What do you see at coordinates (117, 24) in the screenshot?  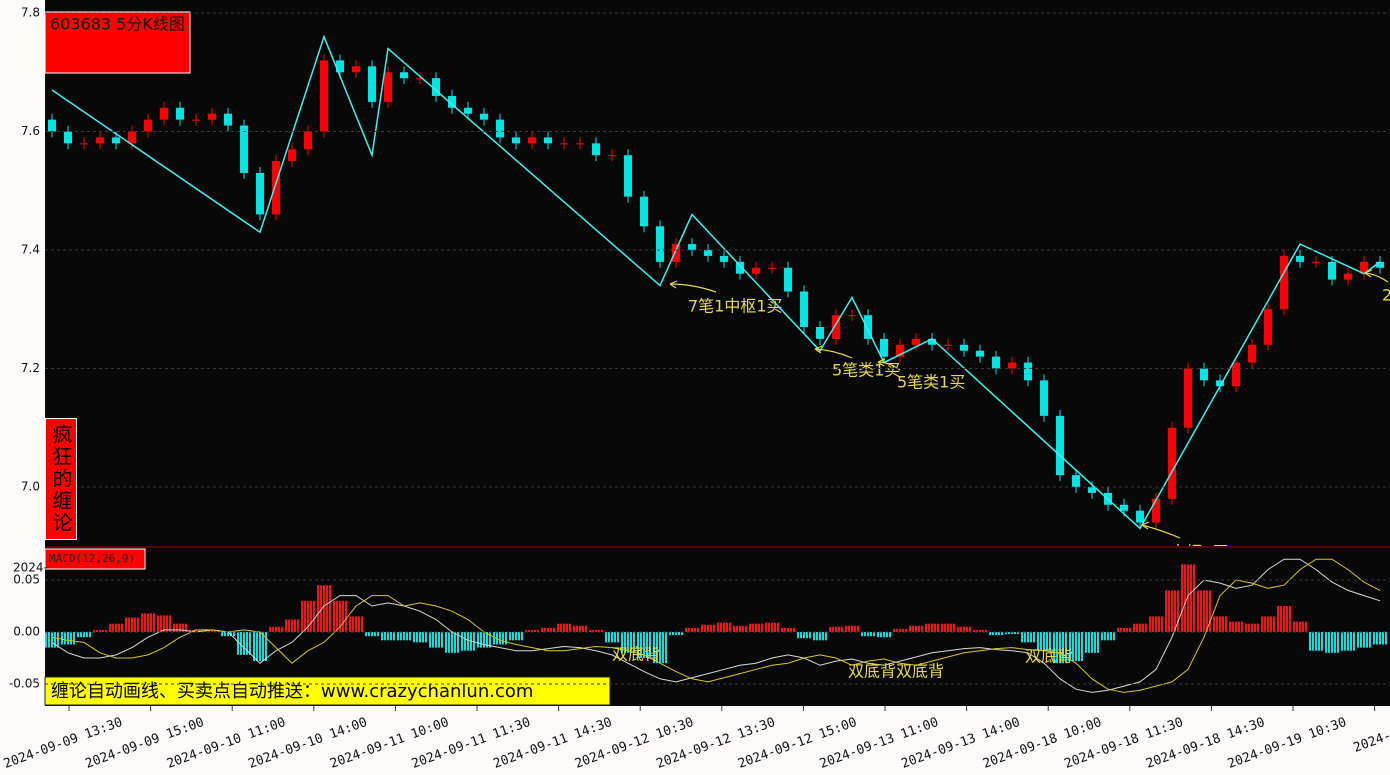 I see `chart-title: 603683 5分K线图` at bounding box center [117, 24].